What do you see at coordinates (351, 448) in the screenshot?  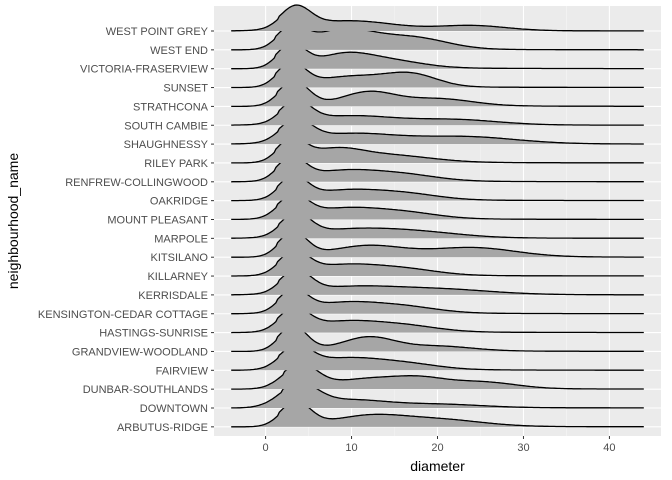 I see `x-tick-label: 10` at bounding box center [351, 448].